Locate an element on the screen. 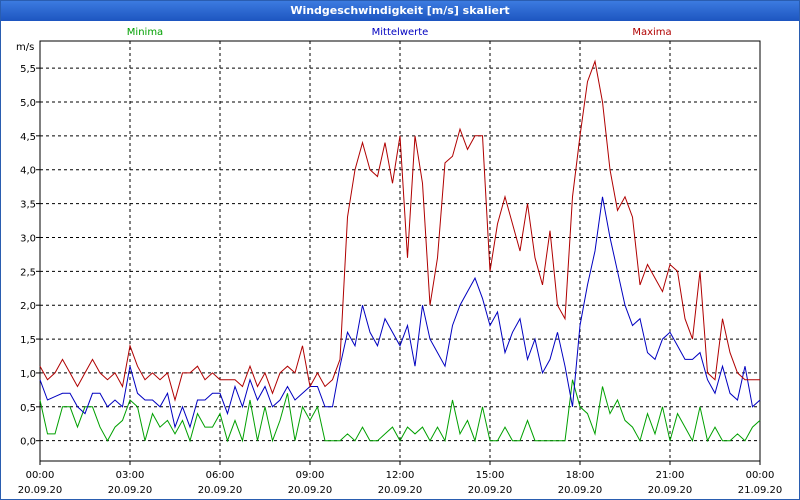 The image size is (800, 500). y-tick-label: 5,5 is located at coordinates (28, 69).